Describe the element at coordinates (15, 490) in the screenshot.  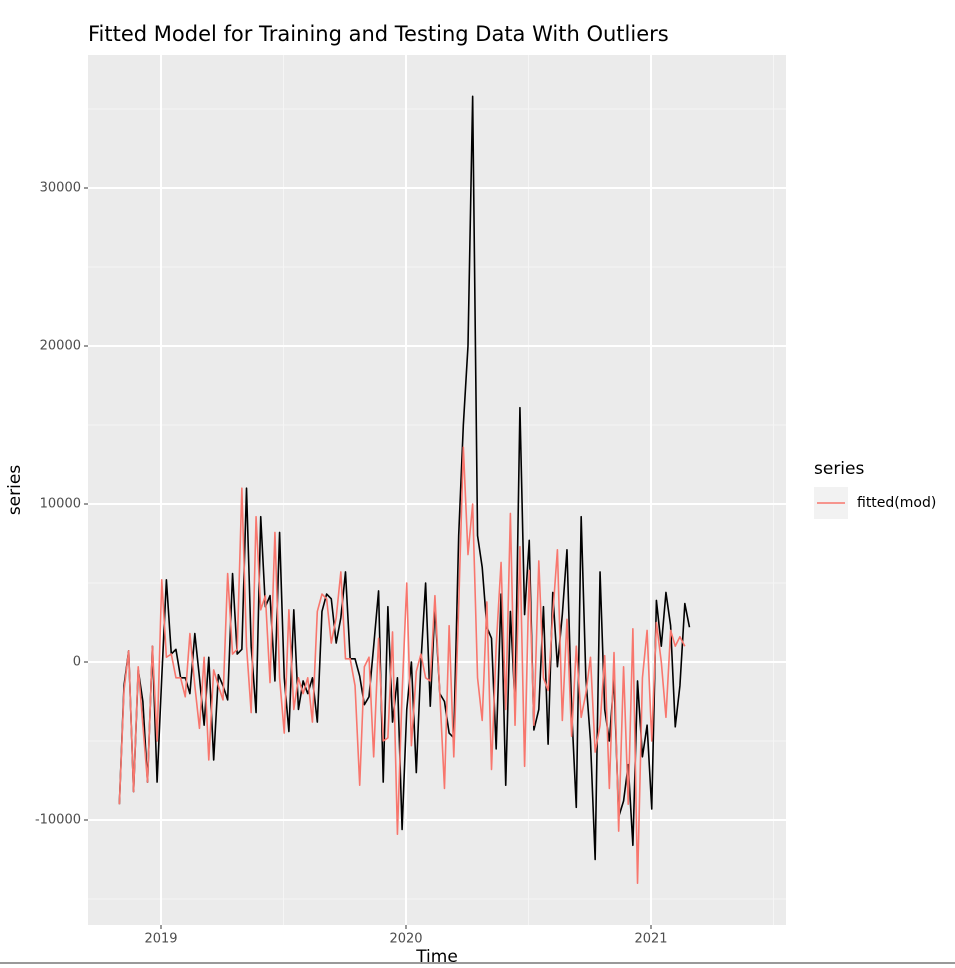
I see `y-axis-label: series` at that location.